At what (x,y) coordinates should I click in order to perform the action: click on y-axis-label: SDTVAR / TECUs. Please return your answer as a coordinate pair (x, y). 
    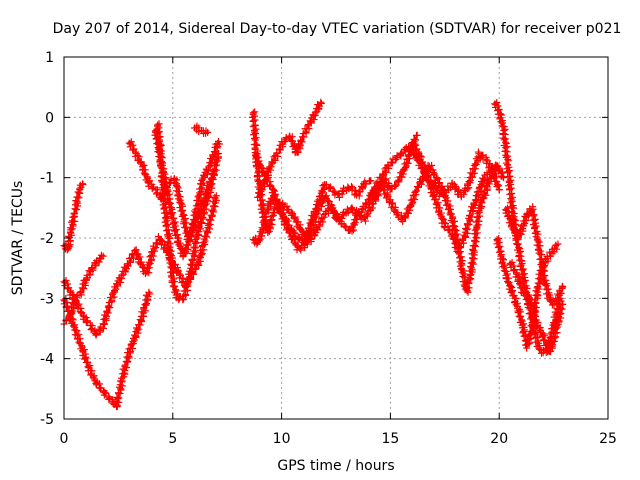
    Looking at the image, I should click on (18, 238).